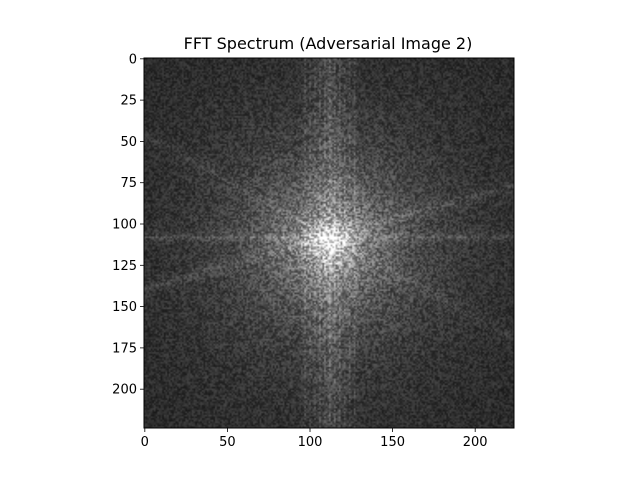  Describe the element at coordinates (124, 225) in the screenshot. I see `y-tick-label: 100` at that location.